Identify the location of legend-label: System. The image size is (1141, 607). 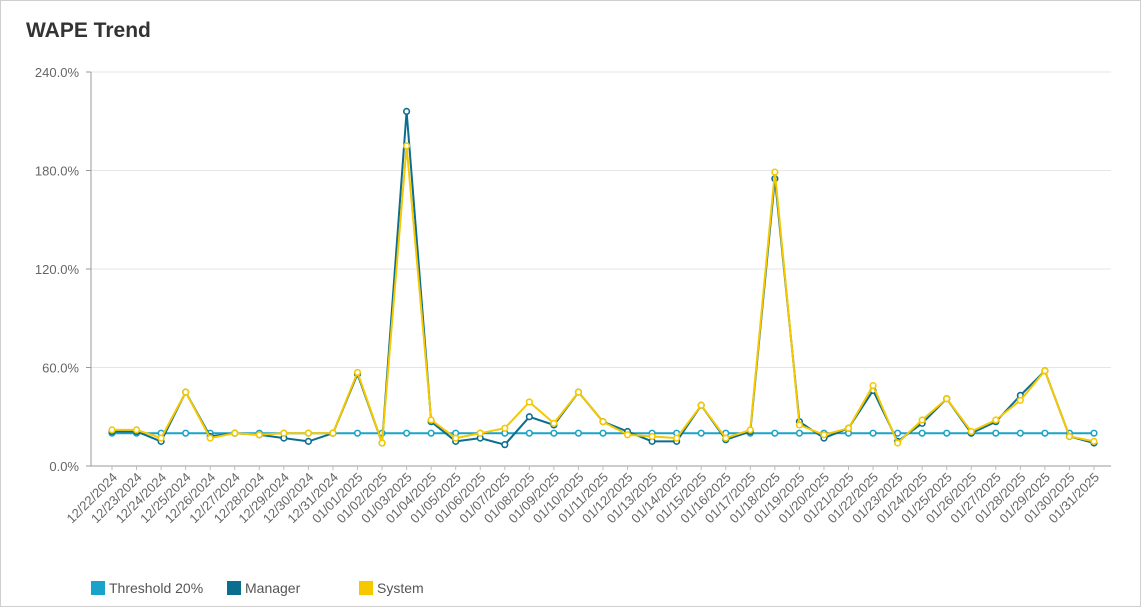
(400, 588).